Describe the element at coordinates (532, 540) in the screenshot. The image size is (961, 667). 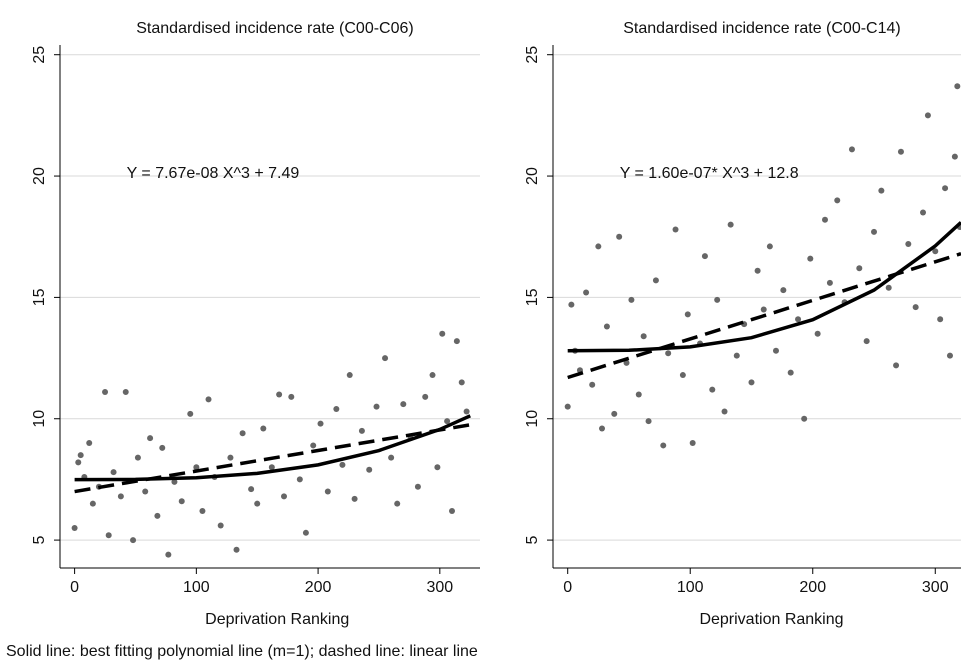
I see `y-tick-label: 5` at that location.